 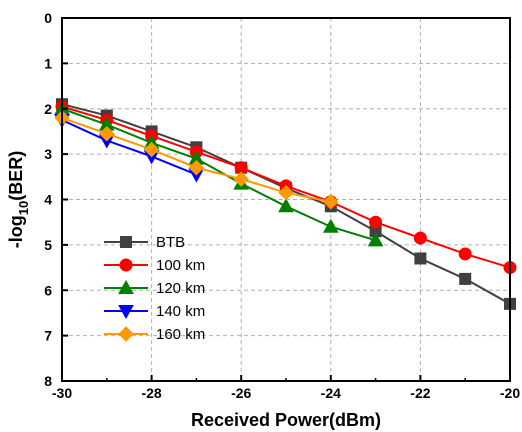 I want to click on legend-label: 120 km, so click(x=180, y=288).